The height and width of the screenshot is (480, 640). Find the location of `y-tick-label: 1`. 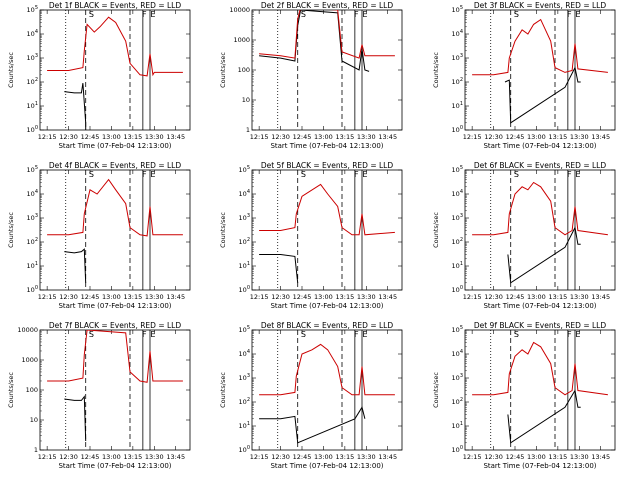

y-tick-label: 1 is located at coordinates (36, 450).